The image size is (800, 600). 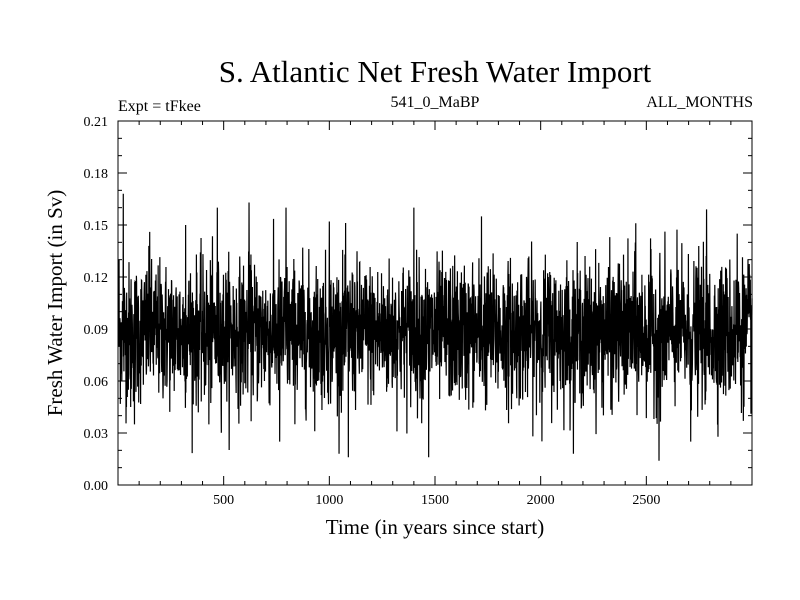 I want to click on x-tick-label: 1000, so click(x=329, y=500).